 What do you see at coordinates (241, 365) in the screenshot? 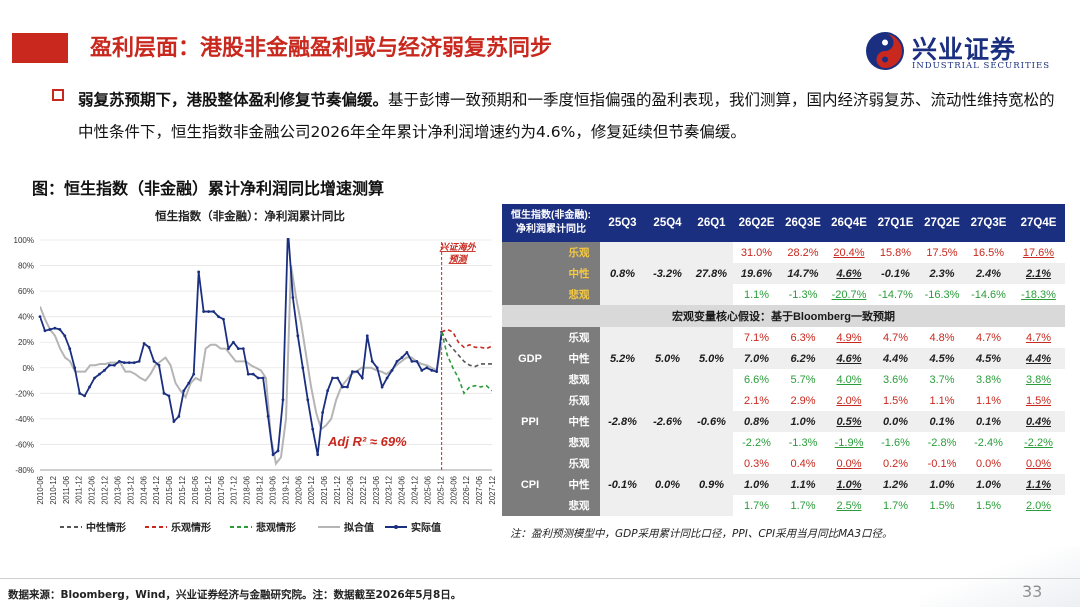
I see `series-line-拟合值` at bounding box center [241, 365].